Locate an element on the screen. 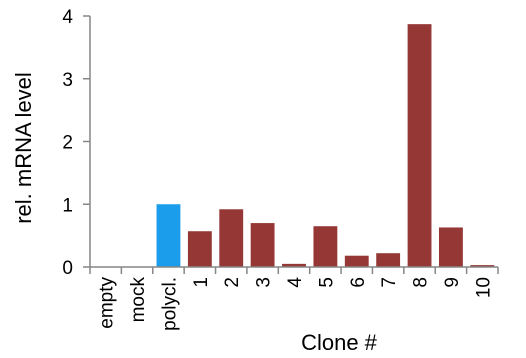 This screenshot has width=526, height=358. x-tick-label: 5 is located at coordinates (326, 282).